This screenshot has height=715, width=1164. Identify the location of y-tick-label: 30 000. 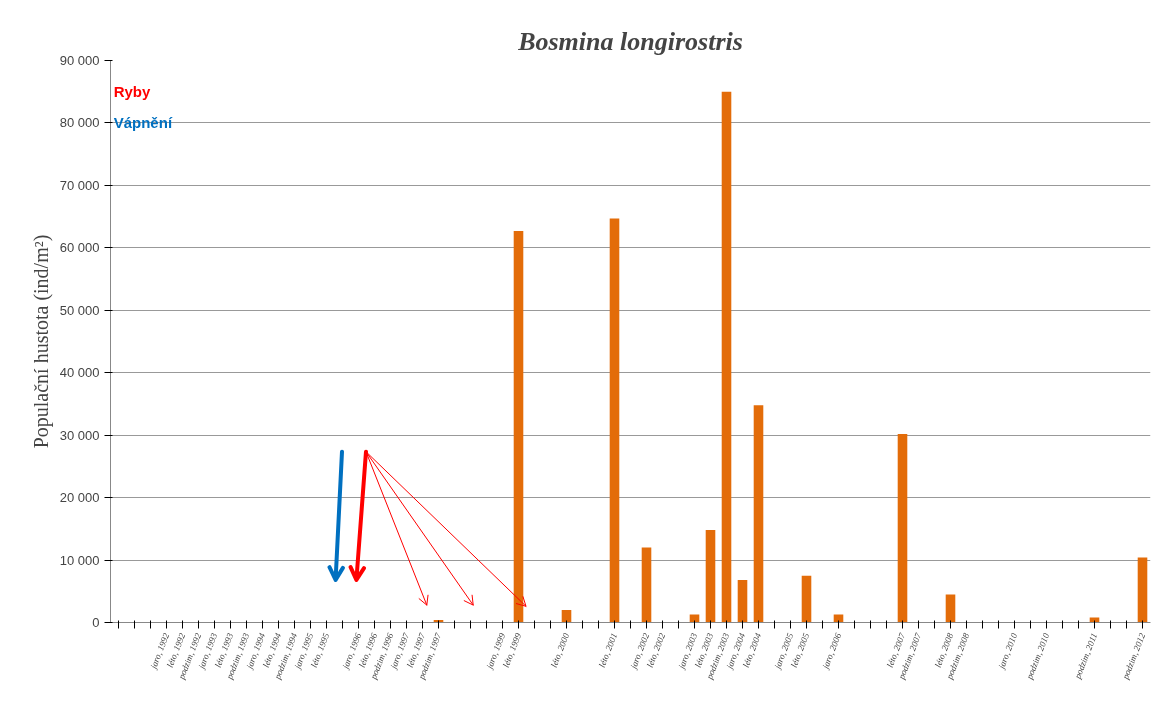
(79, 435).